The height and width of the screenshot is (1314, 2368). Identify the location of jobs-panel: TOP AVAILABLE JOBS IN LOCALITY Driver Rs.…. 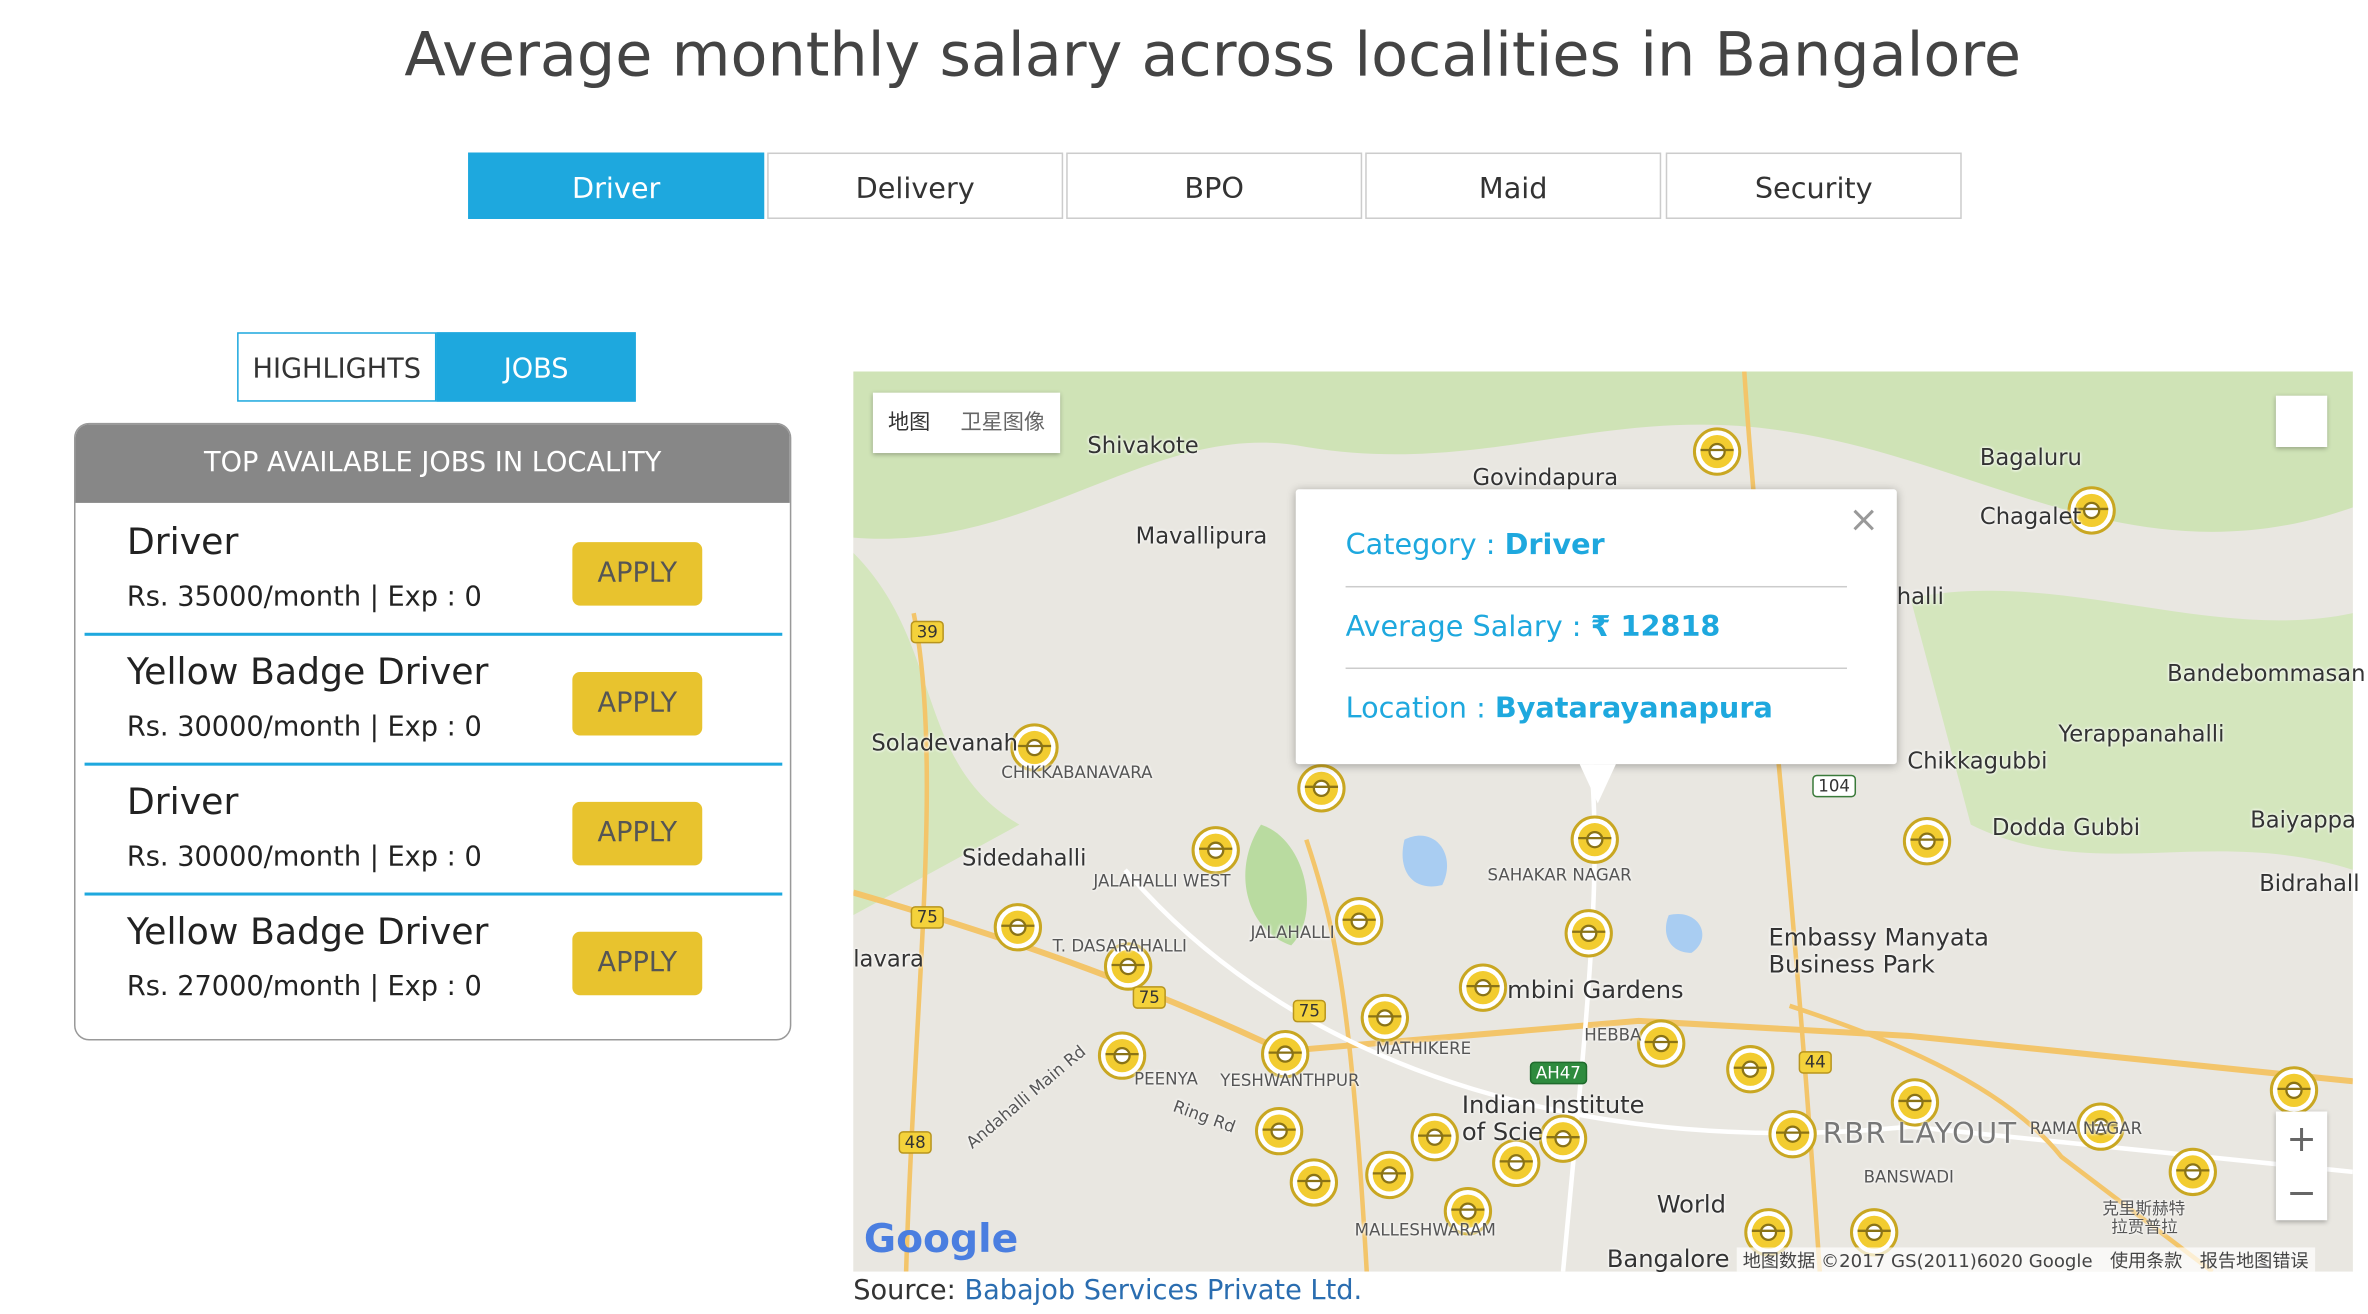
(432, 731).